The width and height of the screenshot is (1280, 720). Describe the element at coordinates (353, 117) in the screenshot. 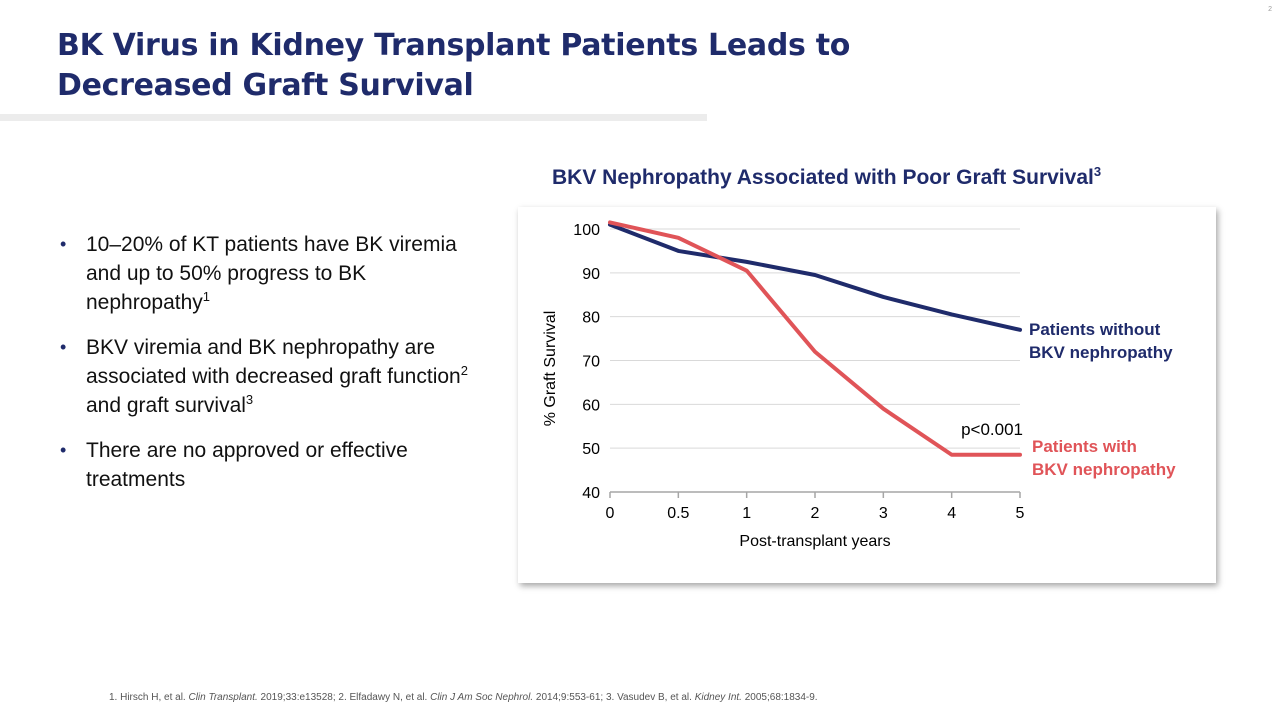

I see `title-underline` at that location.